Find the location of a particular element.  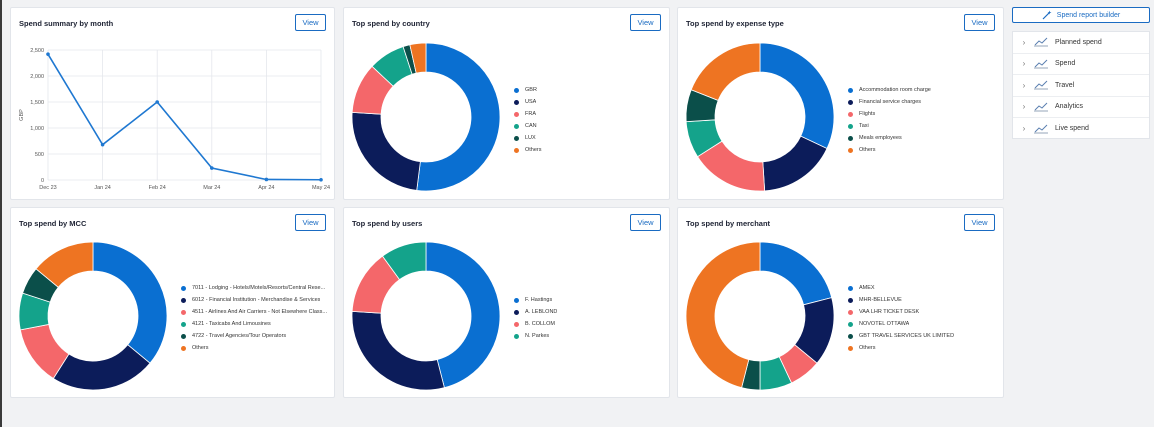

legend-label: 4722 - Travel Agencies/Tour Operators is located at coordinates (239, 336).